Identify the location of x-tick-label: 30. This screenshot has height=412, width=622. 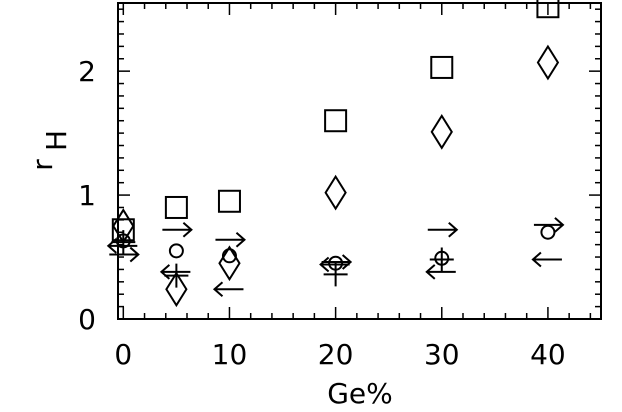
(442, 354).